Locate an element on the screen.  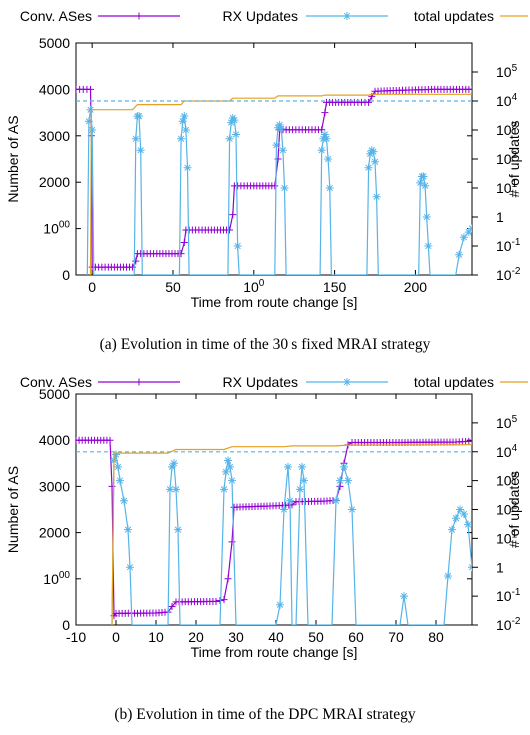
x-tick-label: 30 is located at coordinates (236, 637).